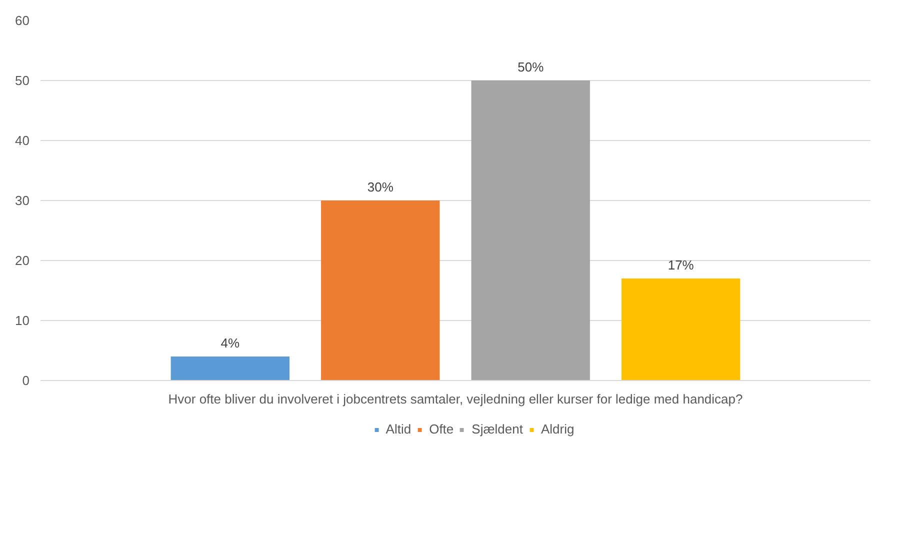  I want to click on y-tick-label: 20, so click(22, 260).